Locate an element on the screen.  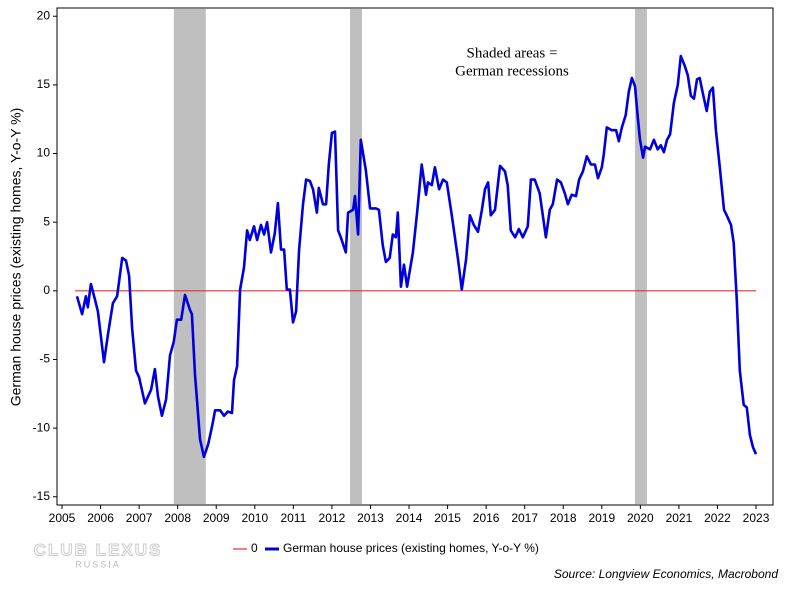
annotation: German recessions is located at coordinates (512, 71).